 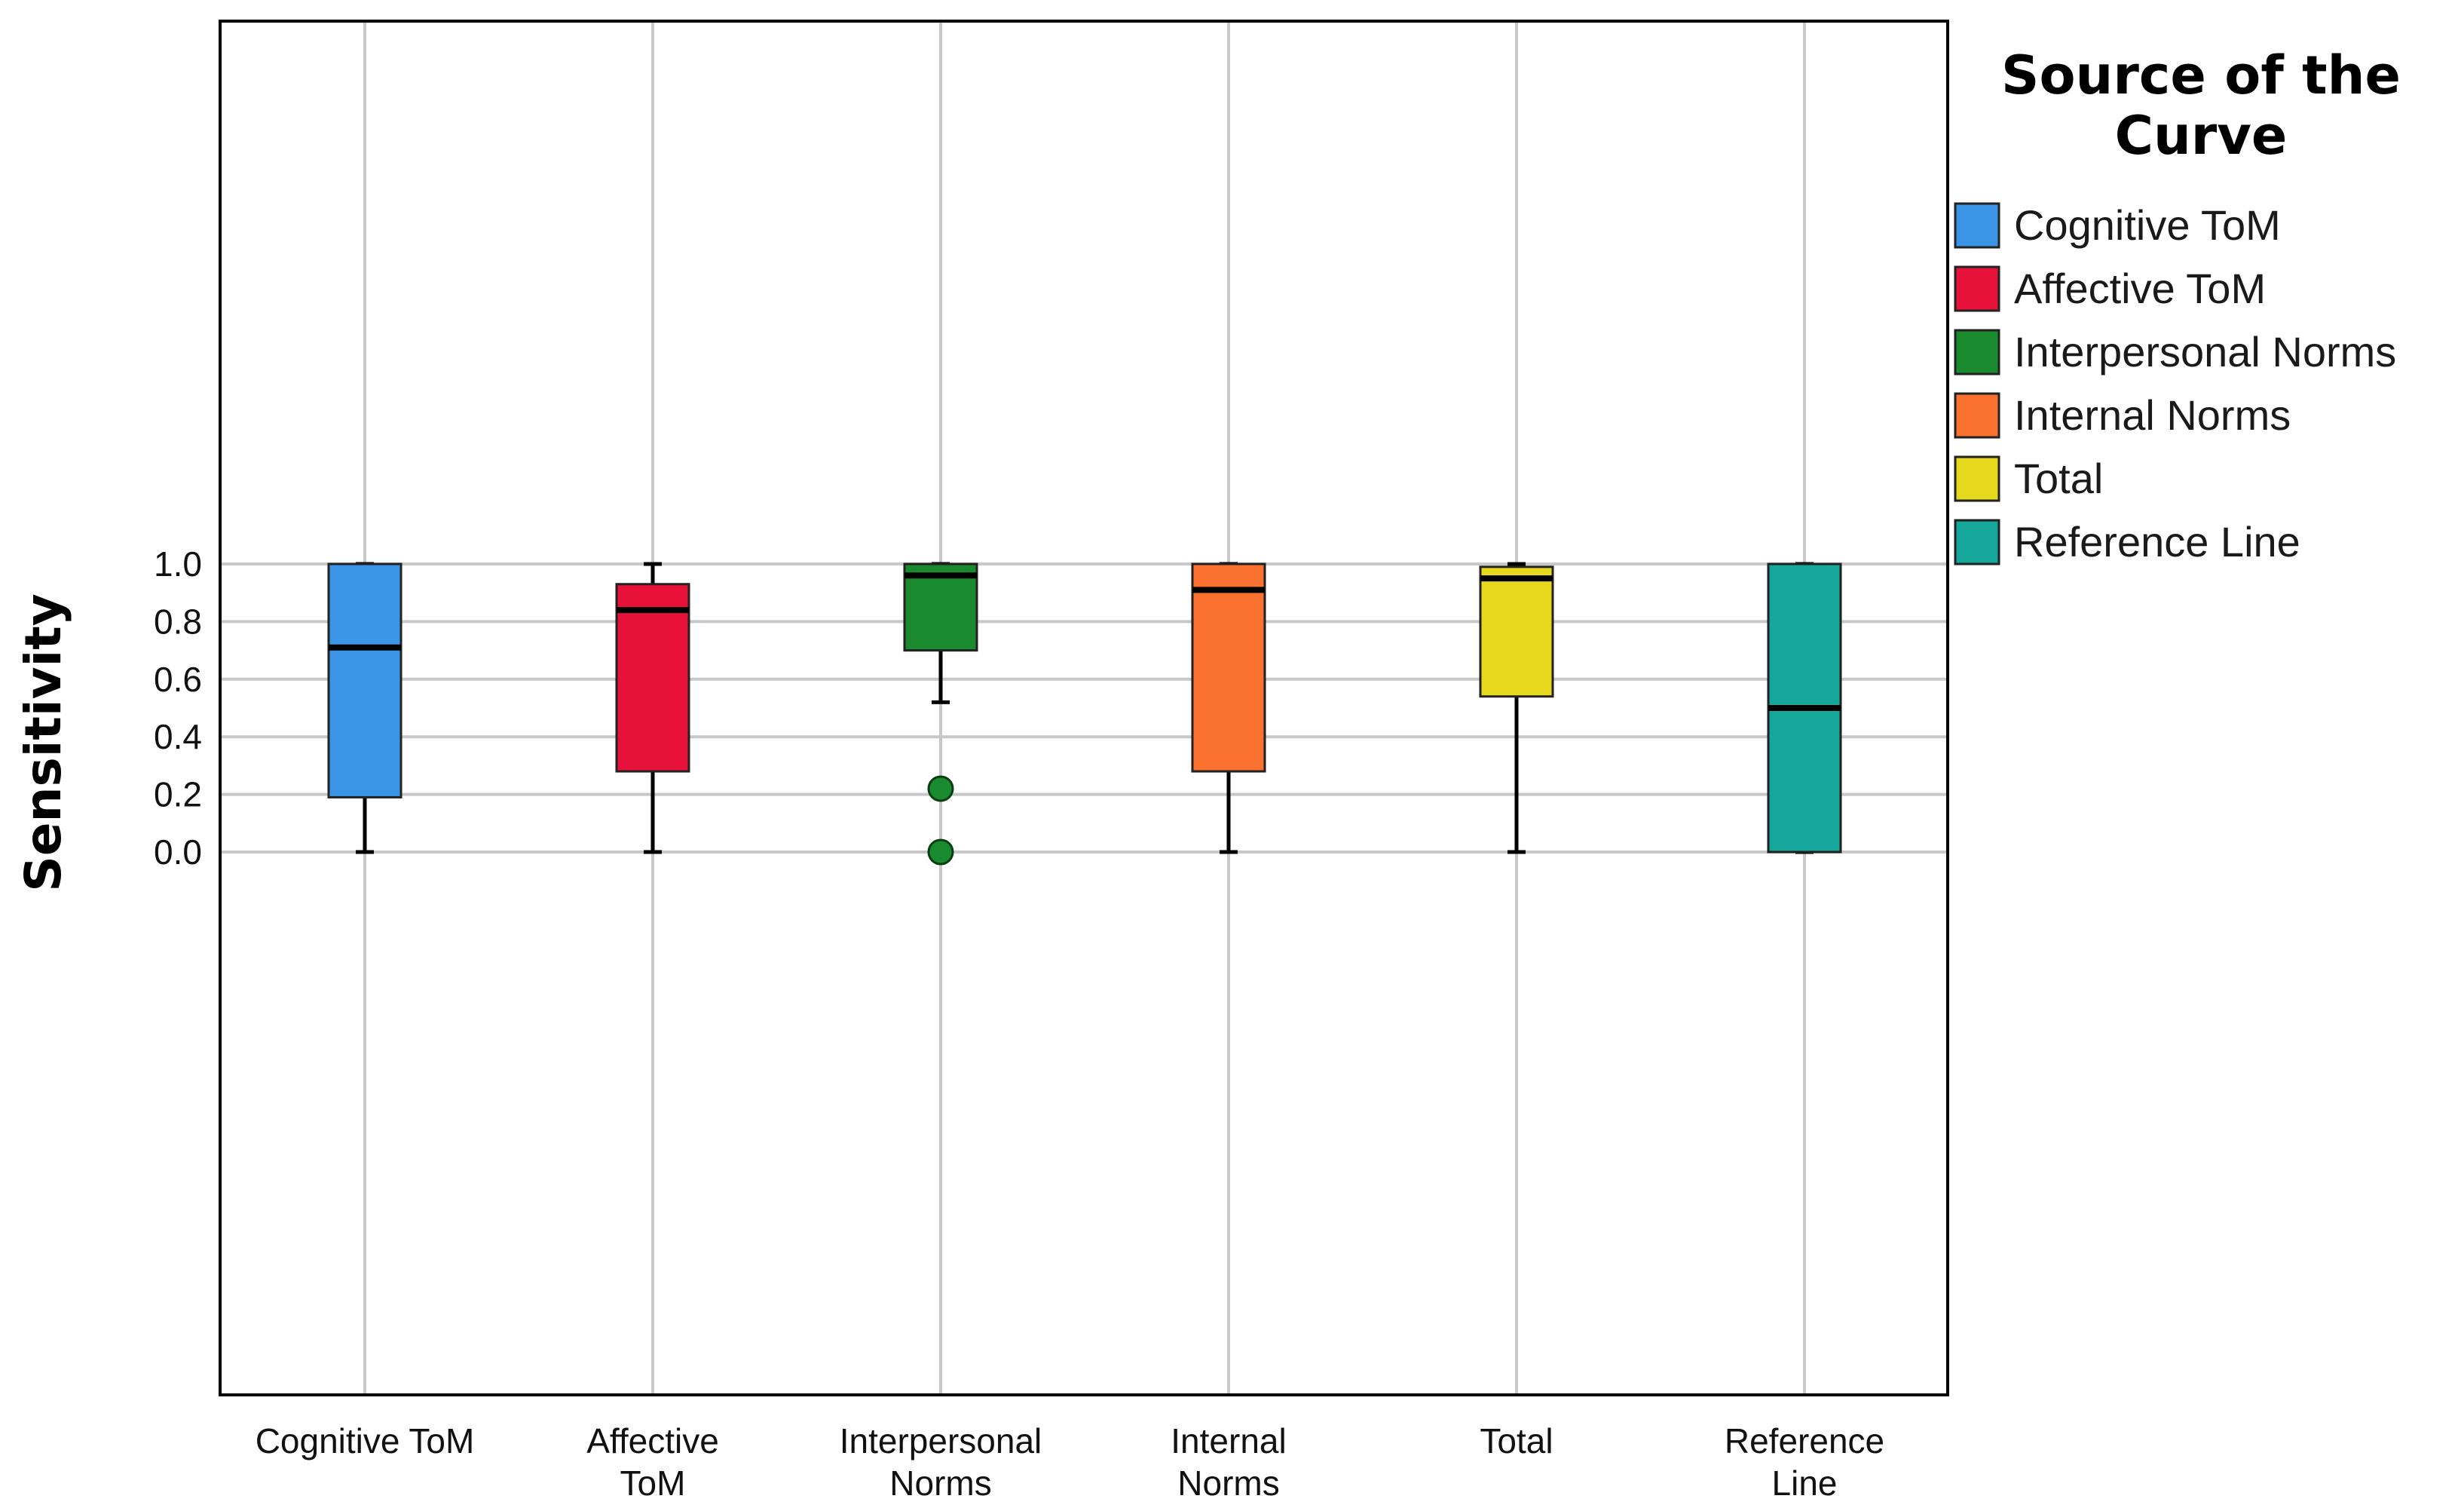 I want to click on legend-item: Reference Line, so click(x=2127, y=541).